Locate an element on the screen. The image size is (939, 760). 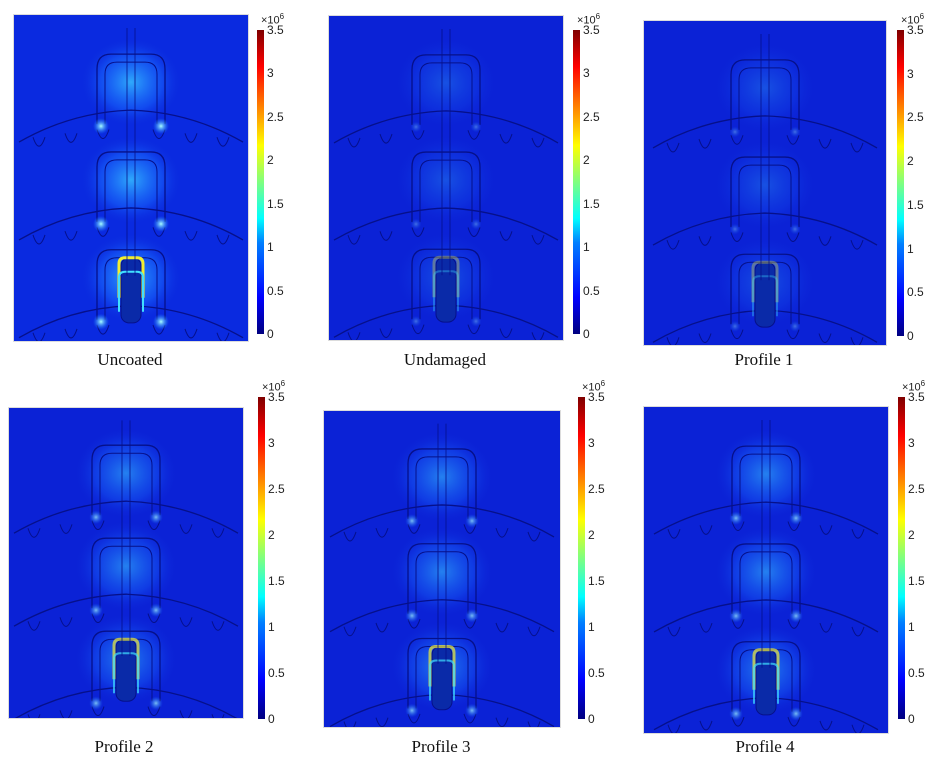
panel-caption: Profile 1 is located at coordinates (764, 359).